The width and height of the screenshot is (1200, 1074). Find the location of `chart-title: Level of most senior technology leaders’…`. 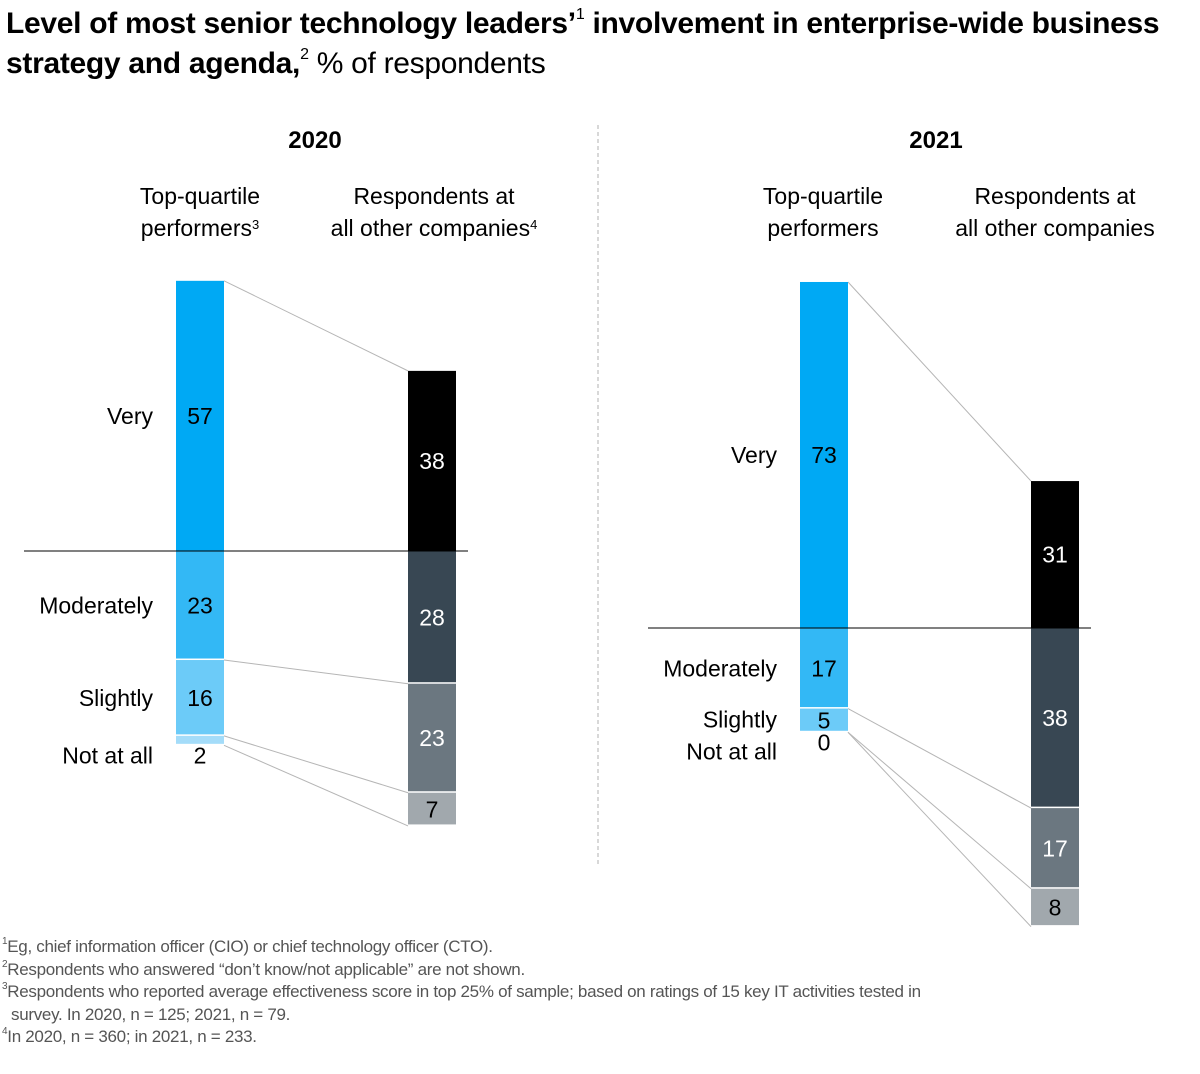

chart-title: Level of most senior technology leaders’… is located at coordinates (601, 44).